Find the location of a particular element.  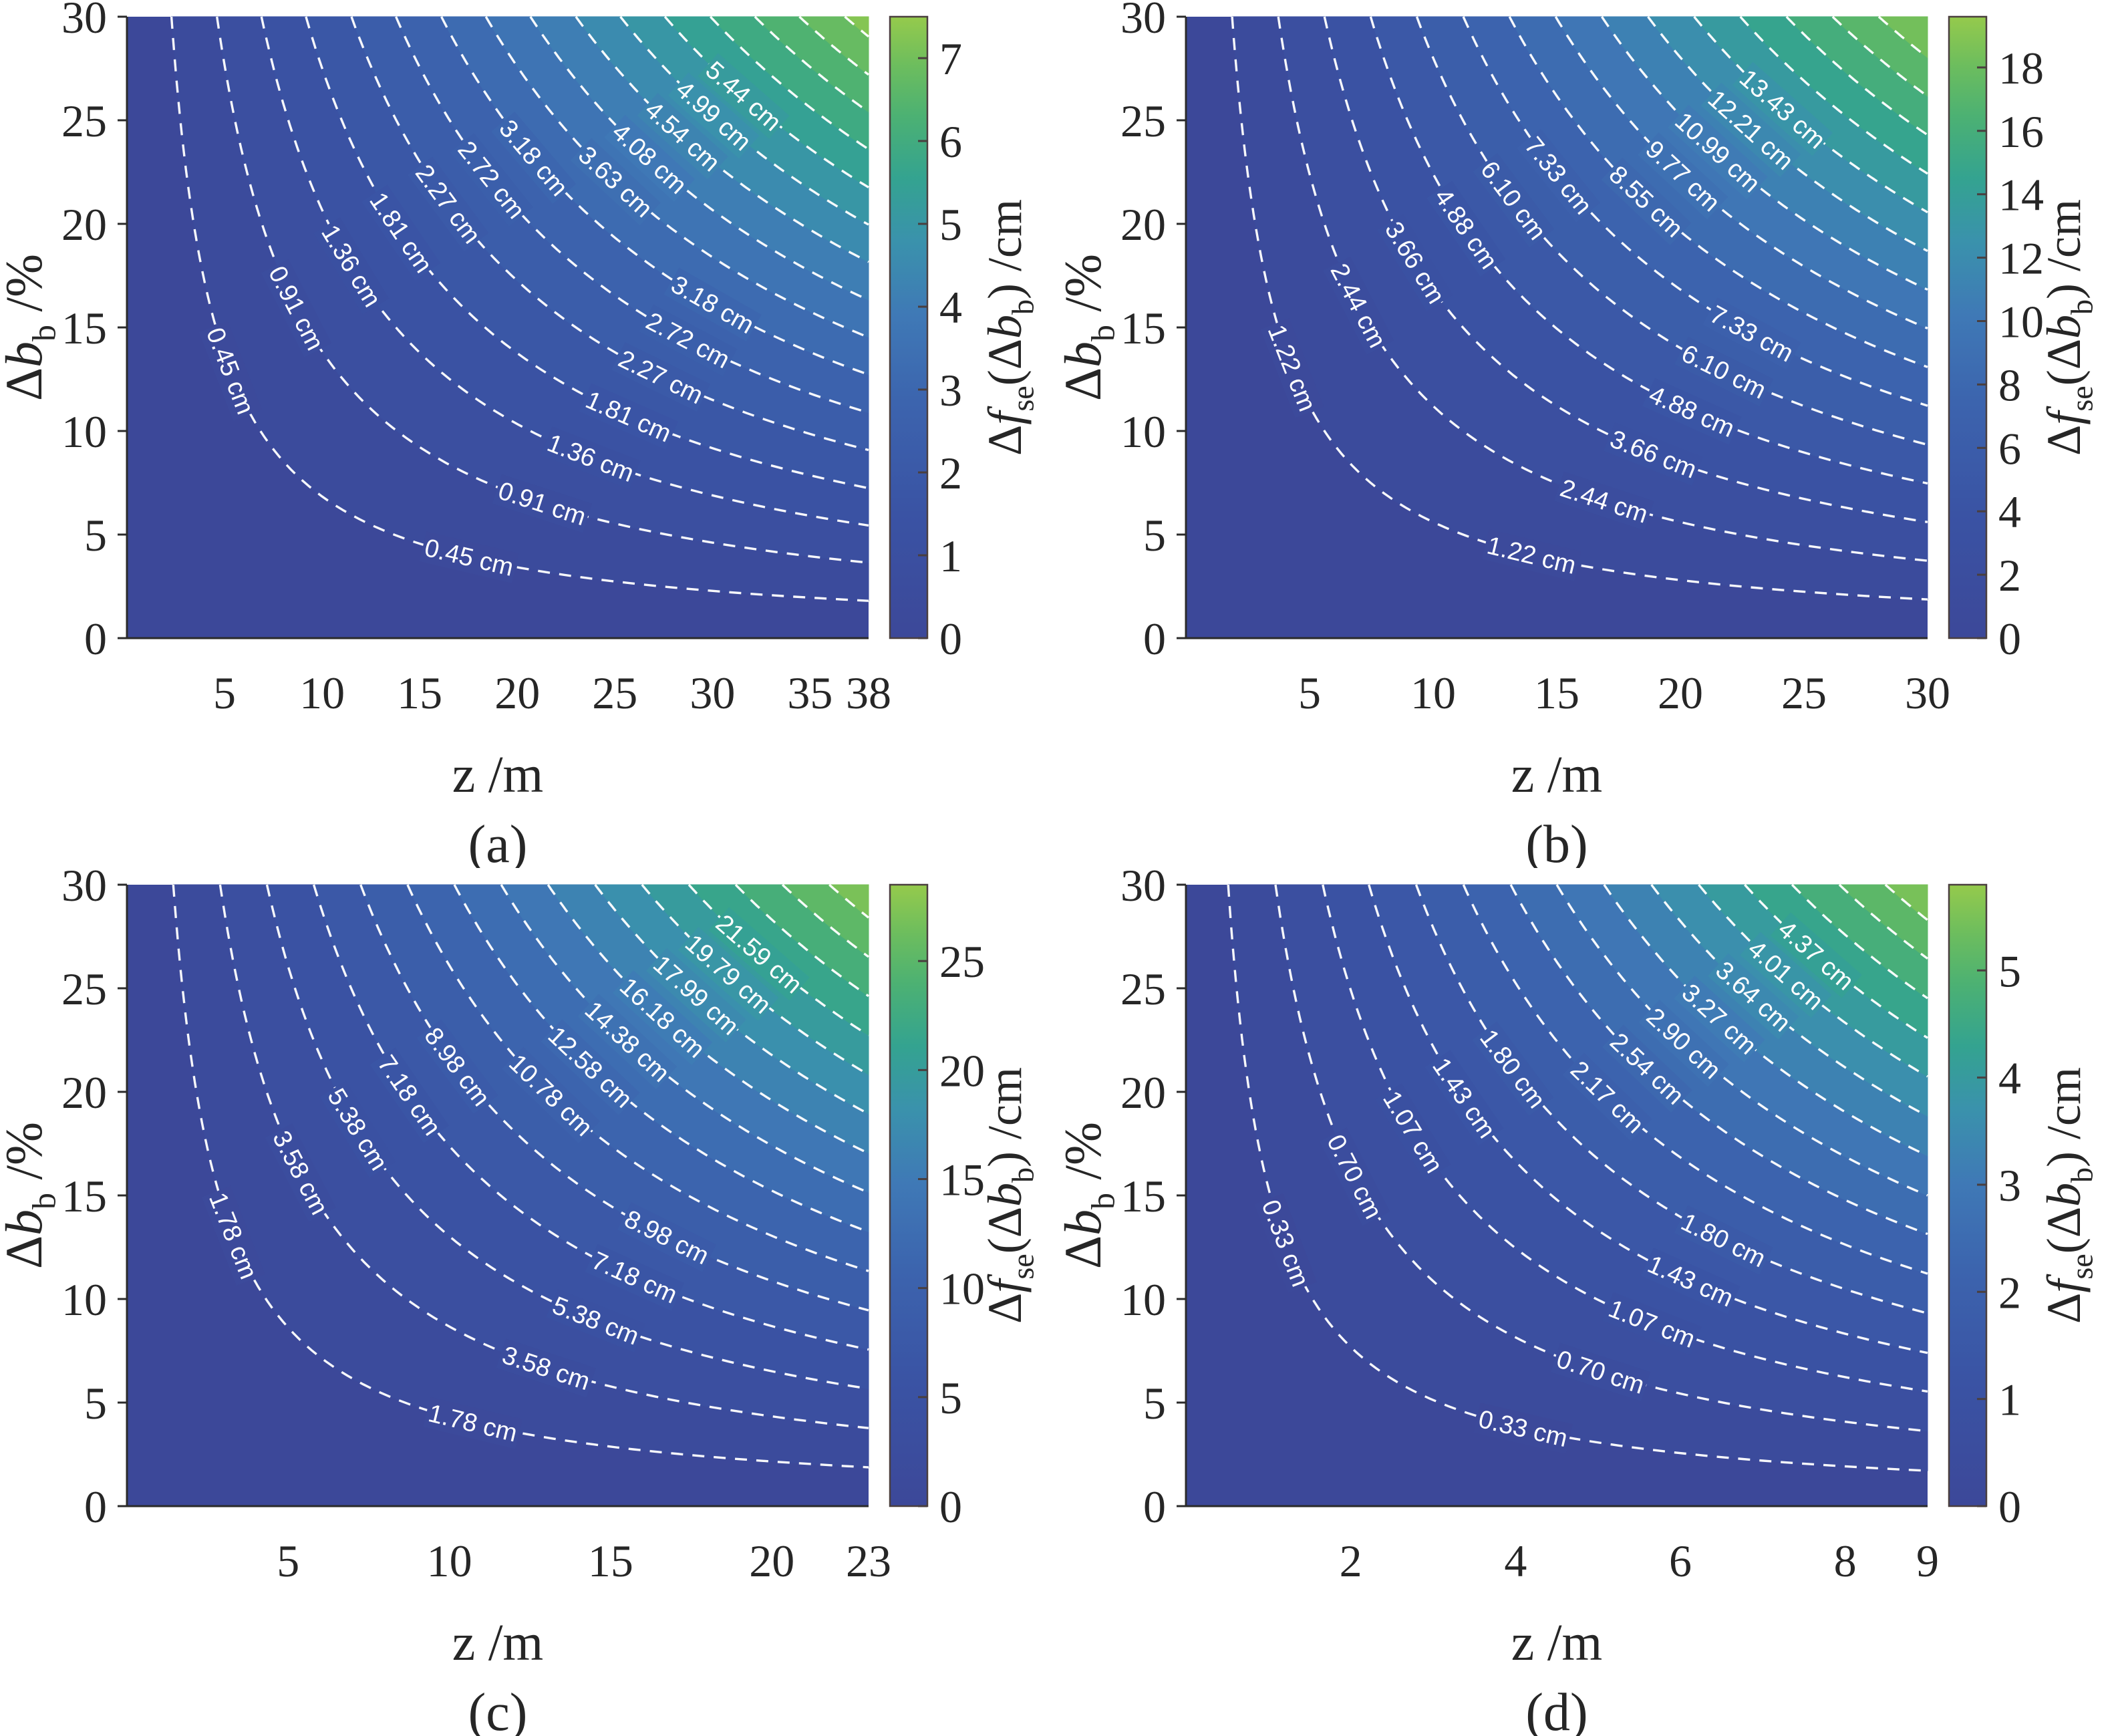

colorbar: 0 2 4 6 8 10 12 14 16 18 Δfse(Δbb) /cm is located at coordinates (2024, 339).